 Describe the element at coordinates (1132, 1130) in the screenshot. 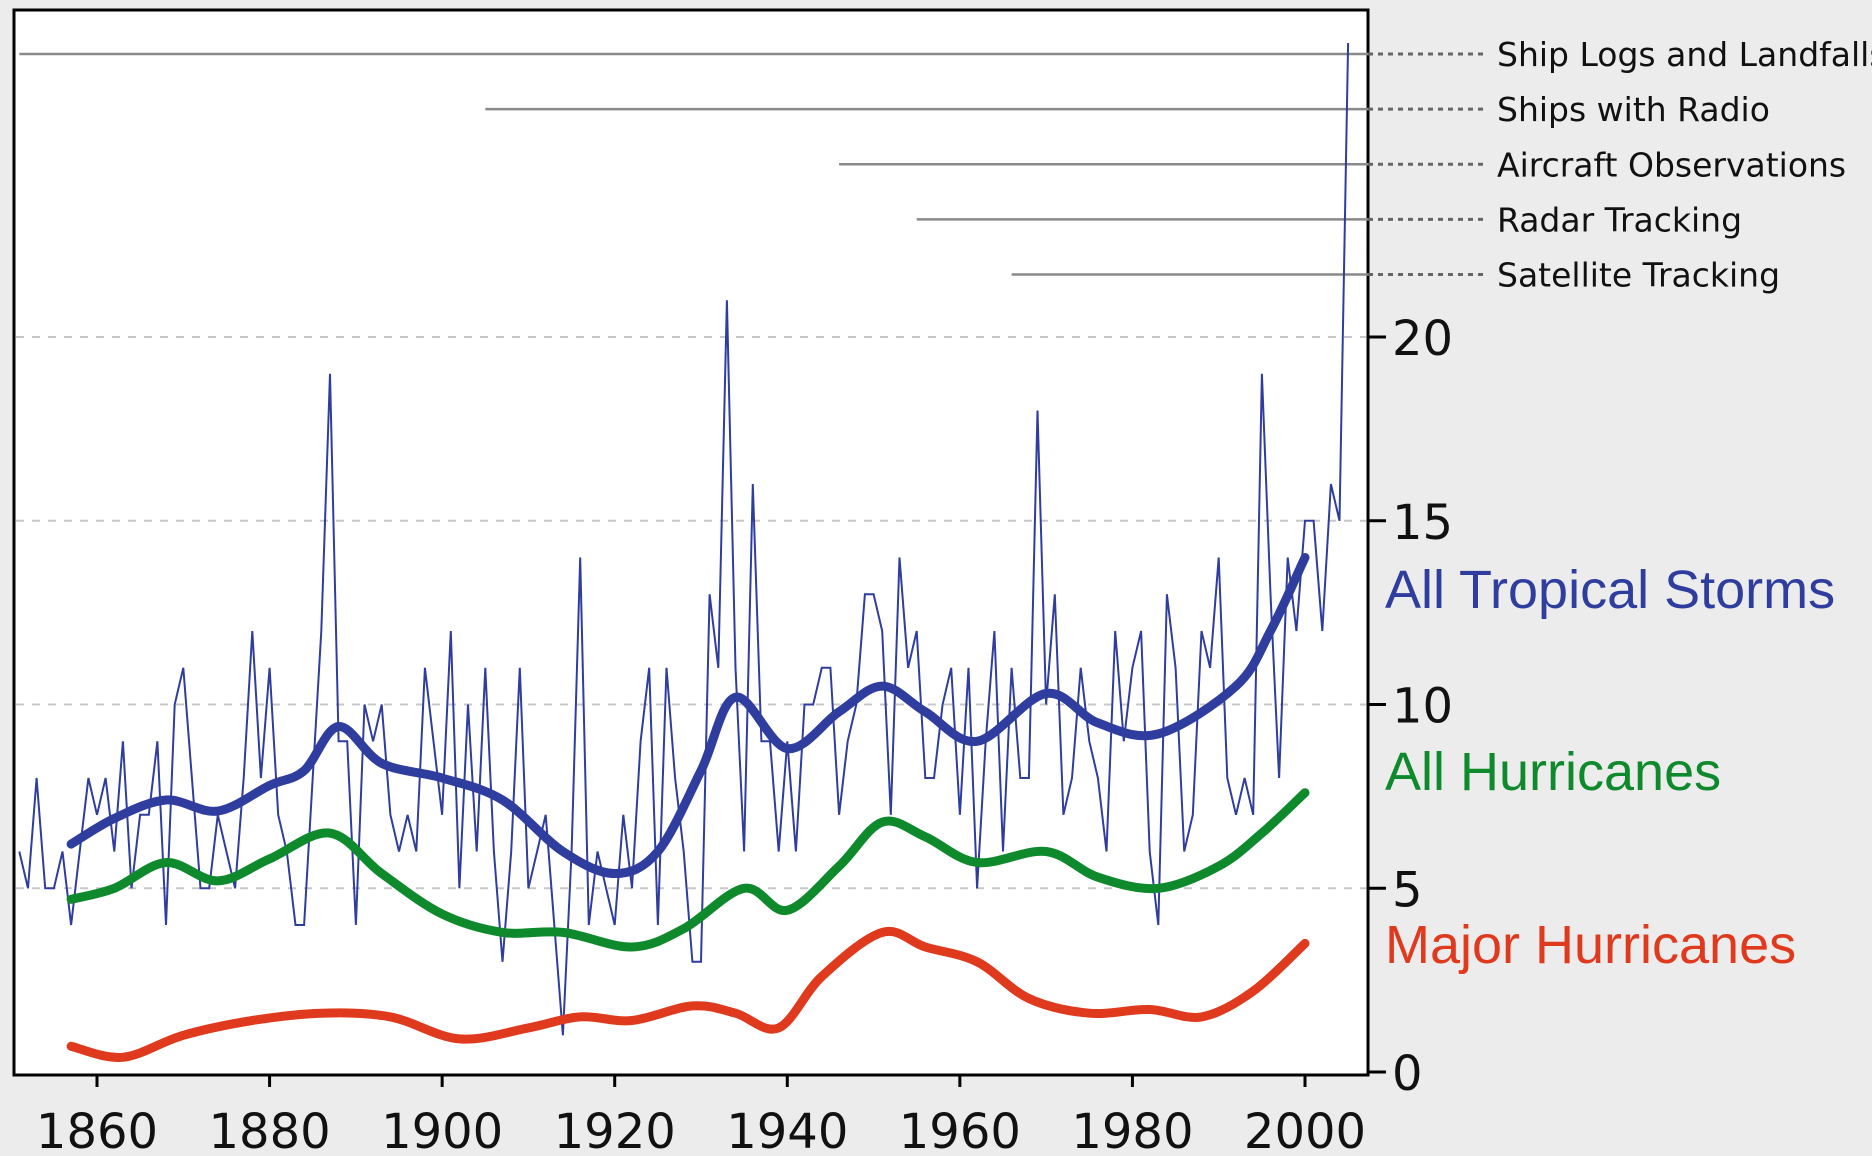

I see `x-tick-label: 1980` at that location.